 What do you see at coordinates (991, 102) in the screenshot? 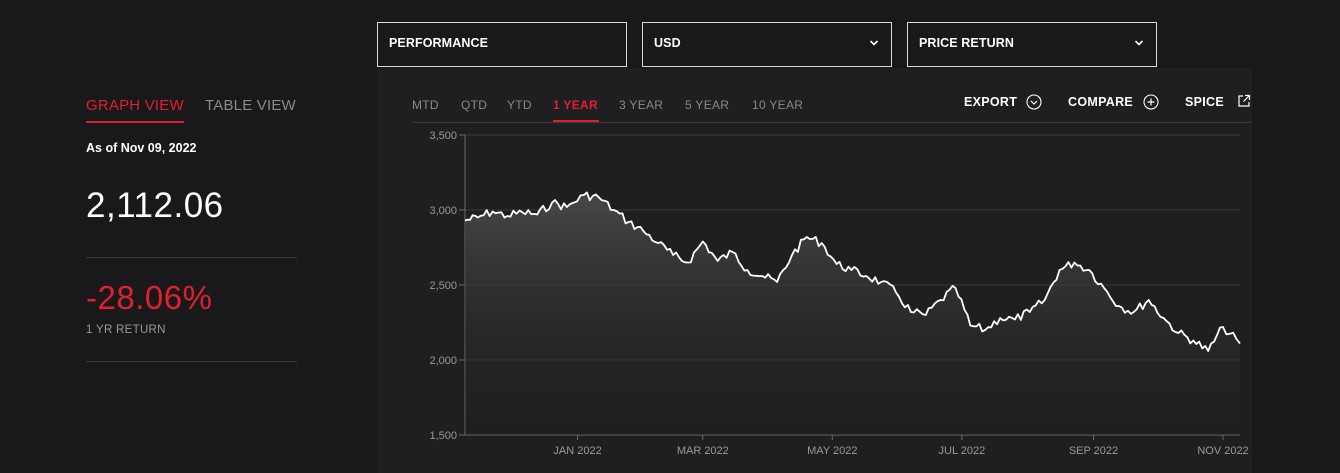
I see `export-label: EXPORT` at bounding box center [991, 102].